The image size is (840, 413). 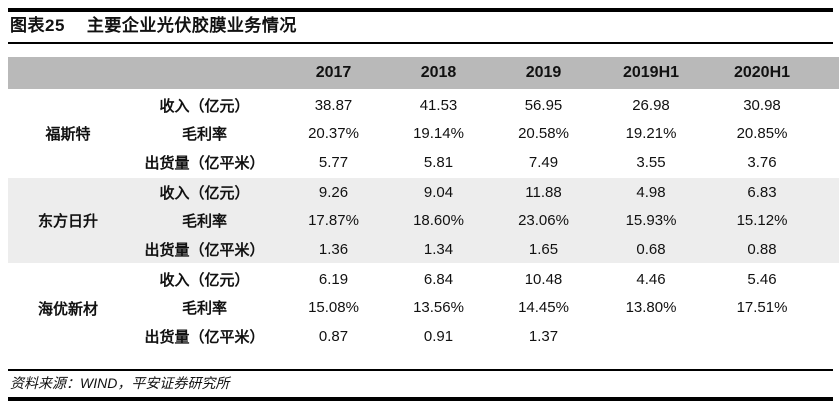 I want to click on value-cell: 6.19, so click(x=333, y=279).